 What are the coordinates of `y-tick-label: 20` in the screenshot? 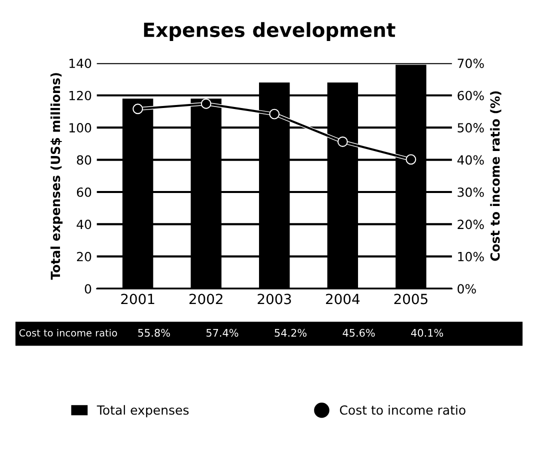 It's located at (84, 257).